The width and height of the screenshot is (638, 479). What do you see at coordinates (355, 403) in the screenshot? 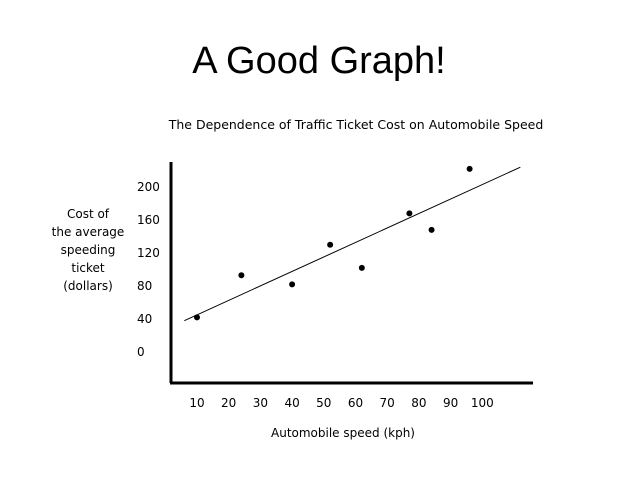
I see `x-tick-label: 60` at bounding box center [355, 403].